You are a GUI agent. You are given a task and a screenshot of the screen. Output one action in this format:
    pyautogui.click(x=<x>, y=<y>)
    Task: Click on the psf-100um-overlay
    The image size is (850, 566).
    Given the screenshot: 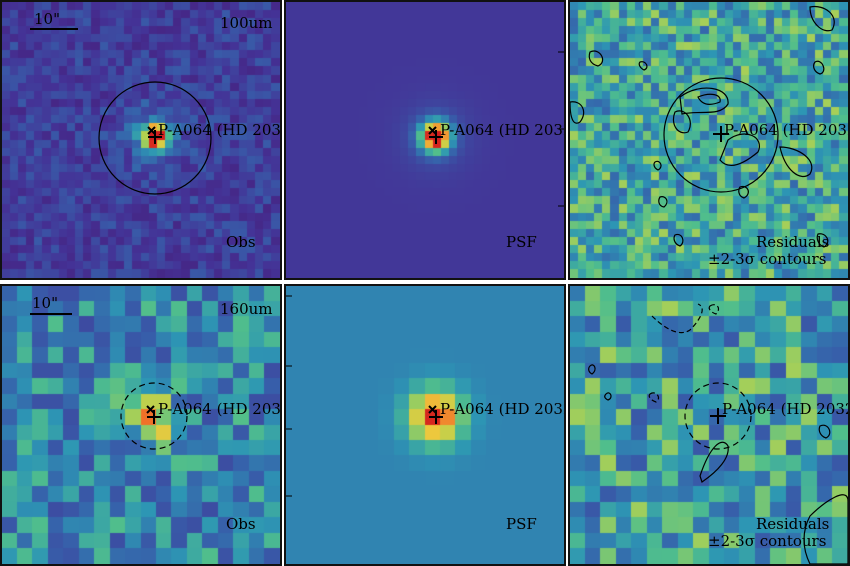 What is the action you would take?
    pyautogui.click(x=496, y=129)
    